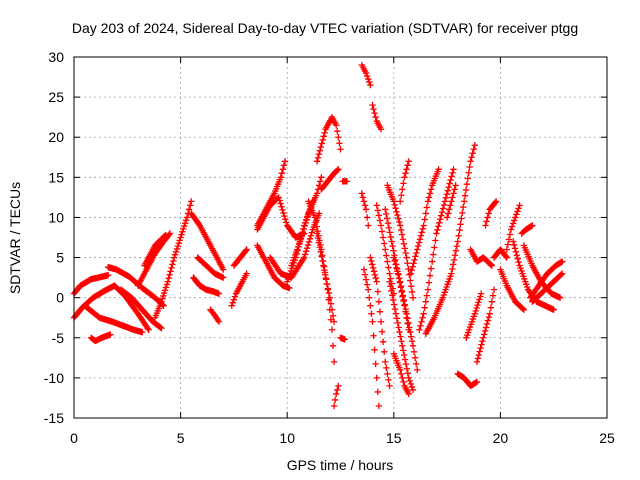 Image resolution: width=640 pixels, height=480 pixels. What do you see at coordinates (342, 438) in the screenshot?
I see `x-tick-labels: 0 5 10 15 20 25` at bounding box center [342, 438].